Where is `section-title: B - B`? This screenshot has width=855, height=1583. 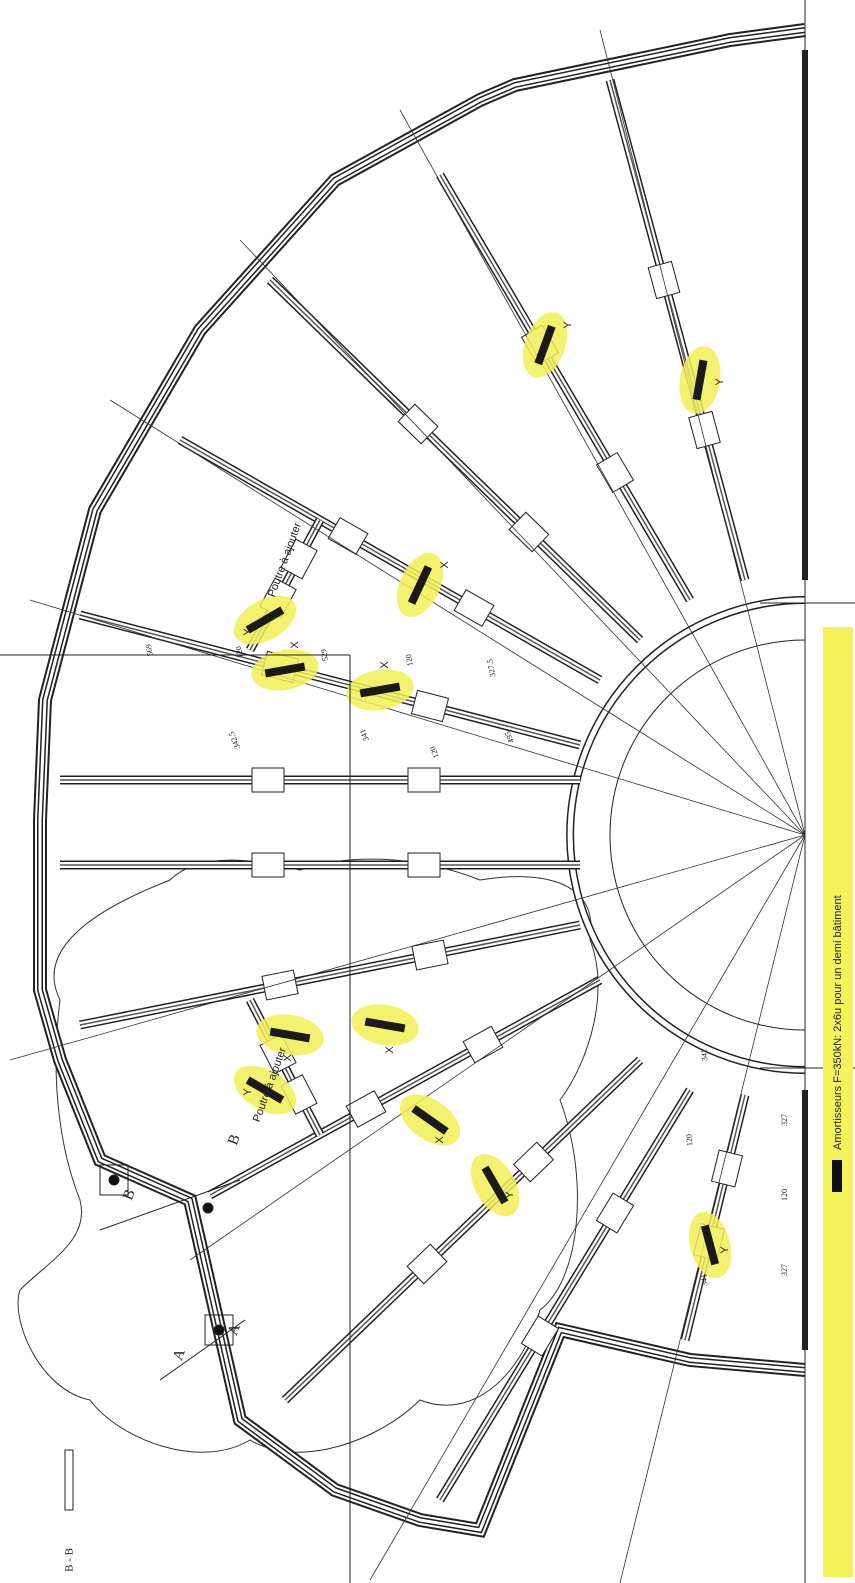
section-title: B - B is located at coordinates (70, 1560).